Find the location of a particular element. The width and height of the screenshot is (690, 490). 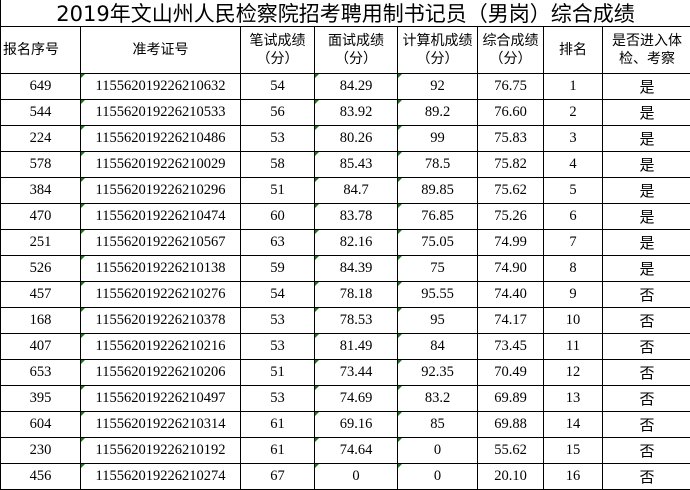

col-rank-cell: 12 is located at coordinates (573, 372).